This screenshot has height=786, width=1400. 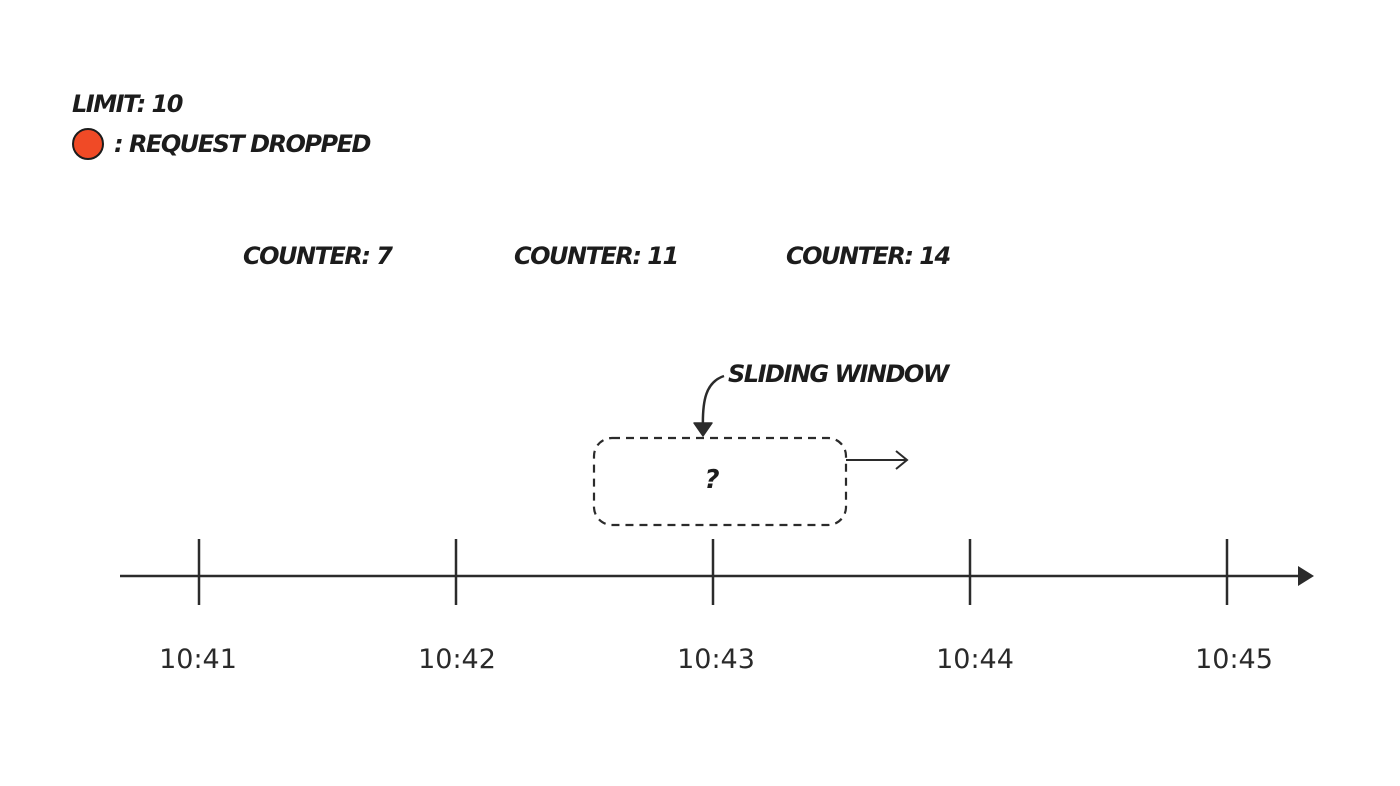 What do you see at coordinates (88, 144) in the screenshot?
I see `request-dropped-marker` at bounding box center [88, 144].